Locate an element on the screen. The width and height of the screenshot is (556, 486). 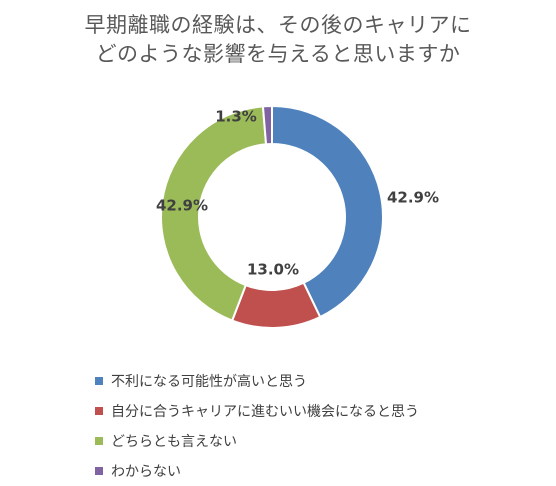
legend-label-4: わからない is located at coordinates (146, 472).